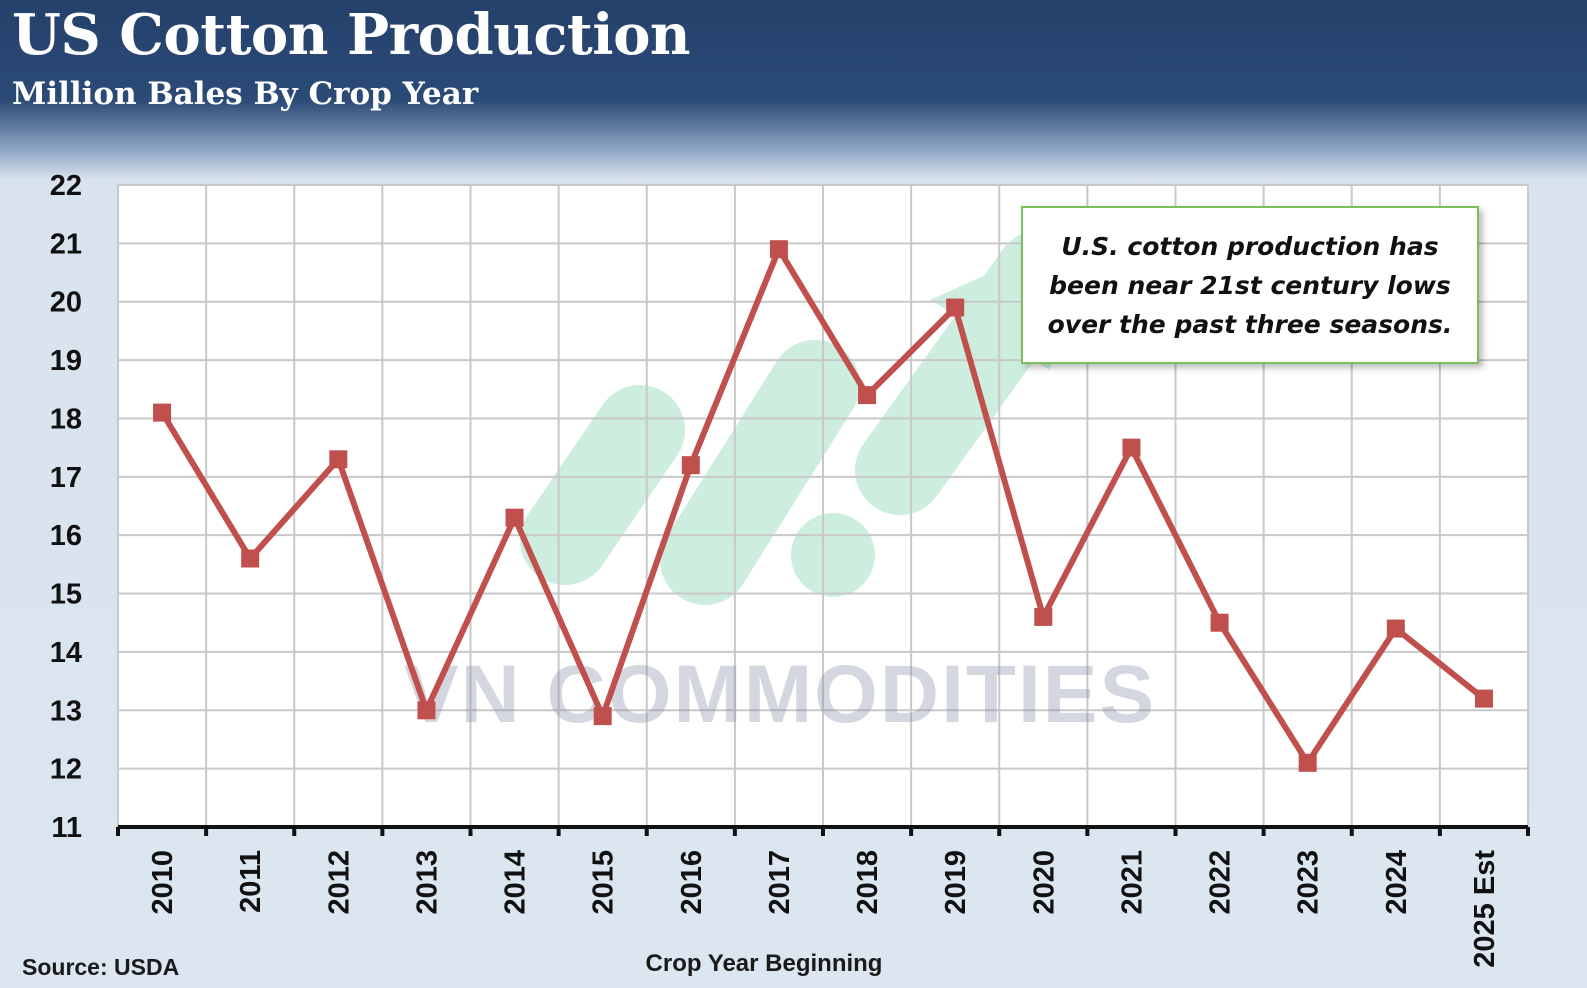  Describe the element at coordinates (604, 882) in the screenshot. I see `x-tick-label-5: 2015` at that location.